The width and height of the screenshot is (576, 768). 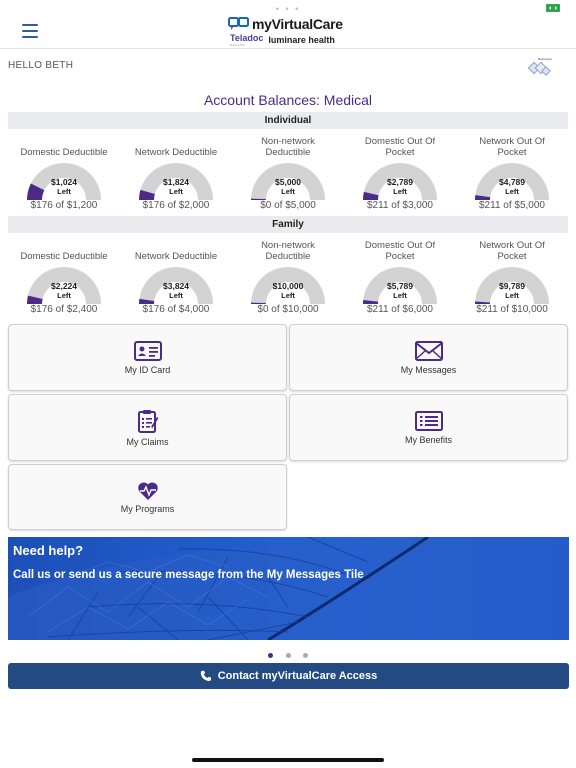 I want to click on multitask-dots: • • •, so click(x=288, y=9).